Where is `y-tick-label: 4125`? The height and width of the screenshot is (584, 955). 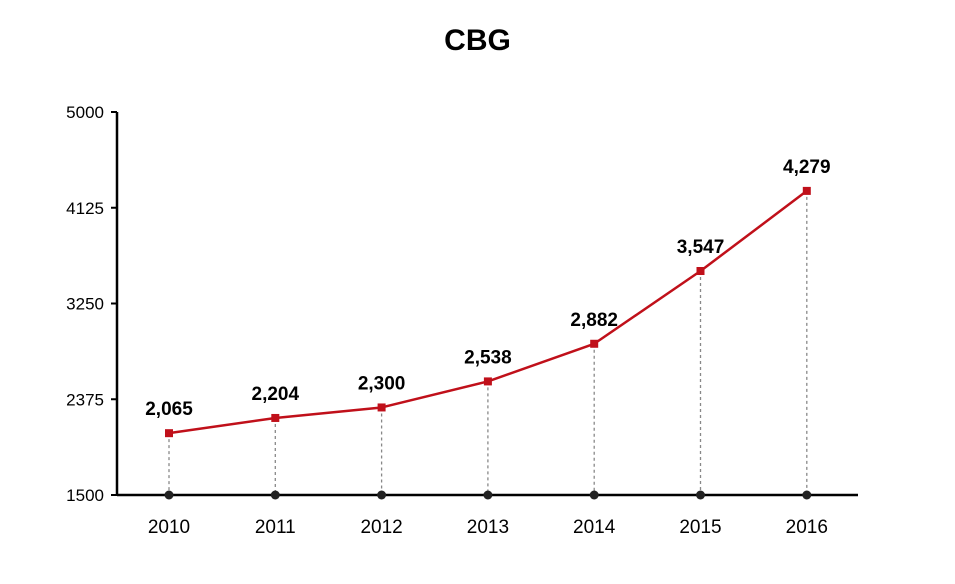
y-tick-label: 4125 is located at coordinates (85, 208).